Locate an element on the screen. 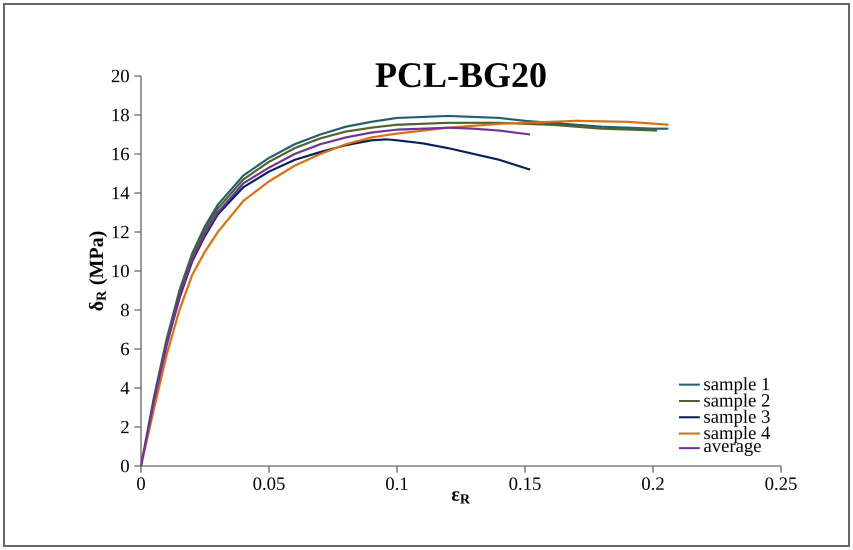  x-tick-label: 0 is located at coordinates (141, 483).